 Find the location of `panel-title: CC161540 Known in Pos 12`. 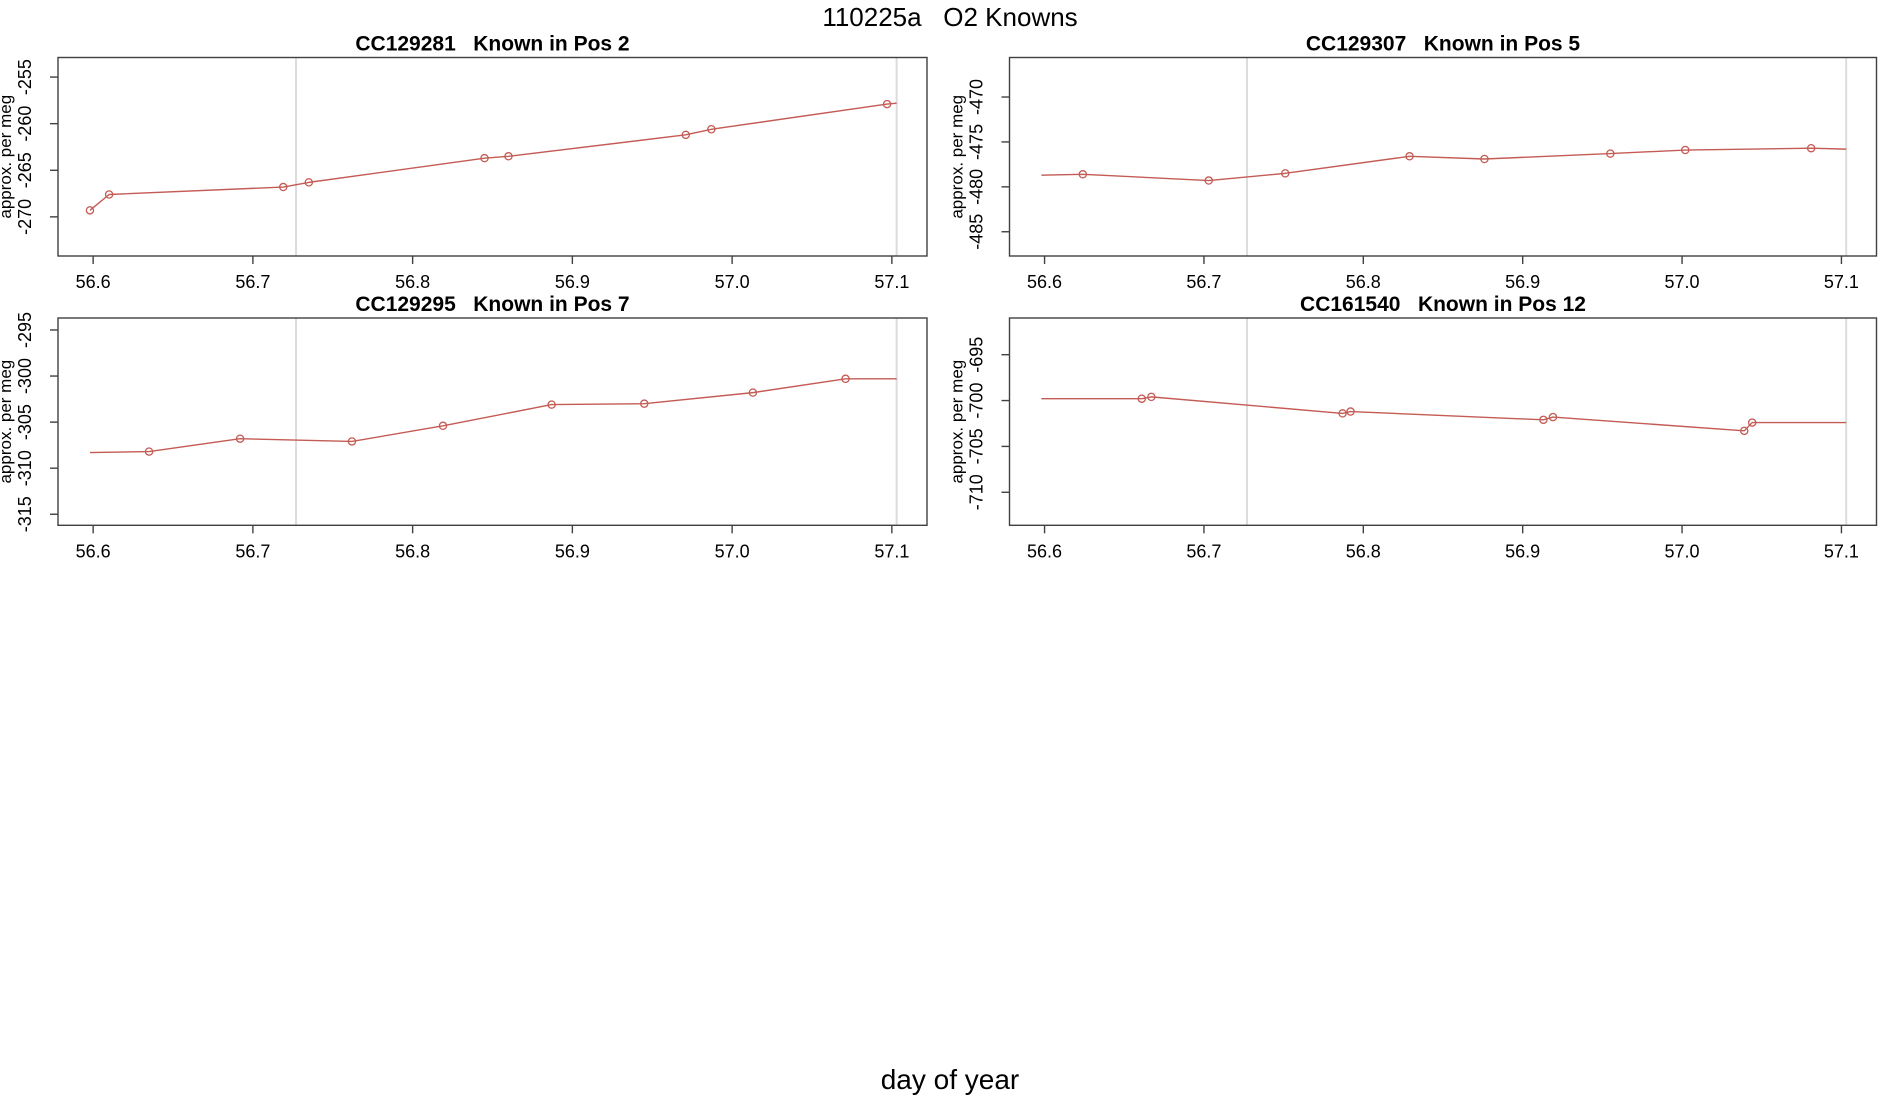

panel-title: CC161540 Known in Pos 12 is located at coordinates (1443, 304).